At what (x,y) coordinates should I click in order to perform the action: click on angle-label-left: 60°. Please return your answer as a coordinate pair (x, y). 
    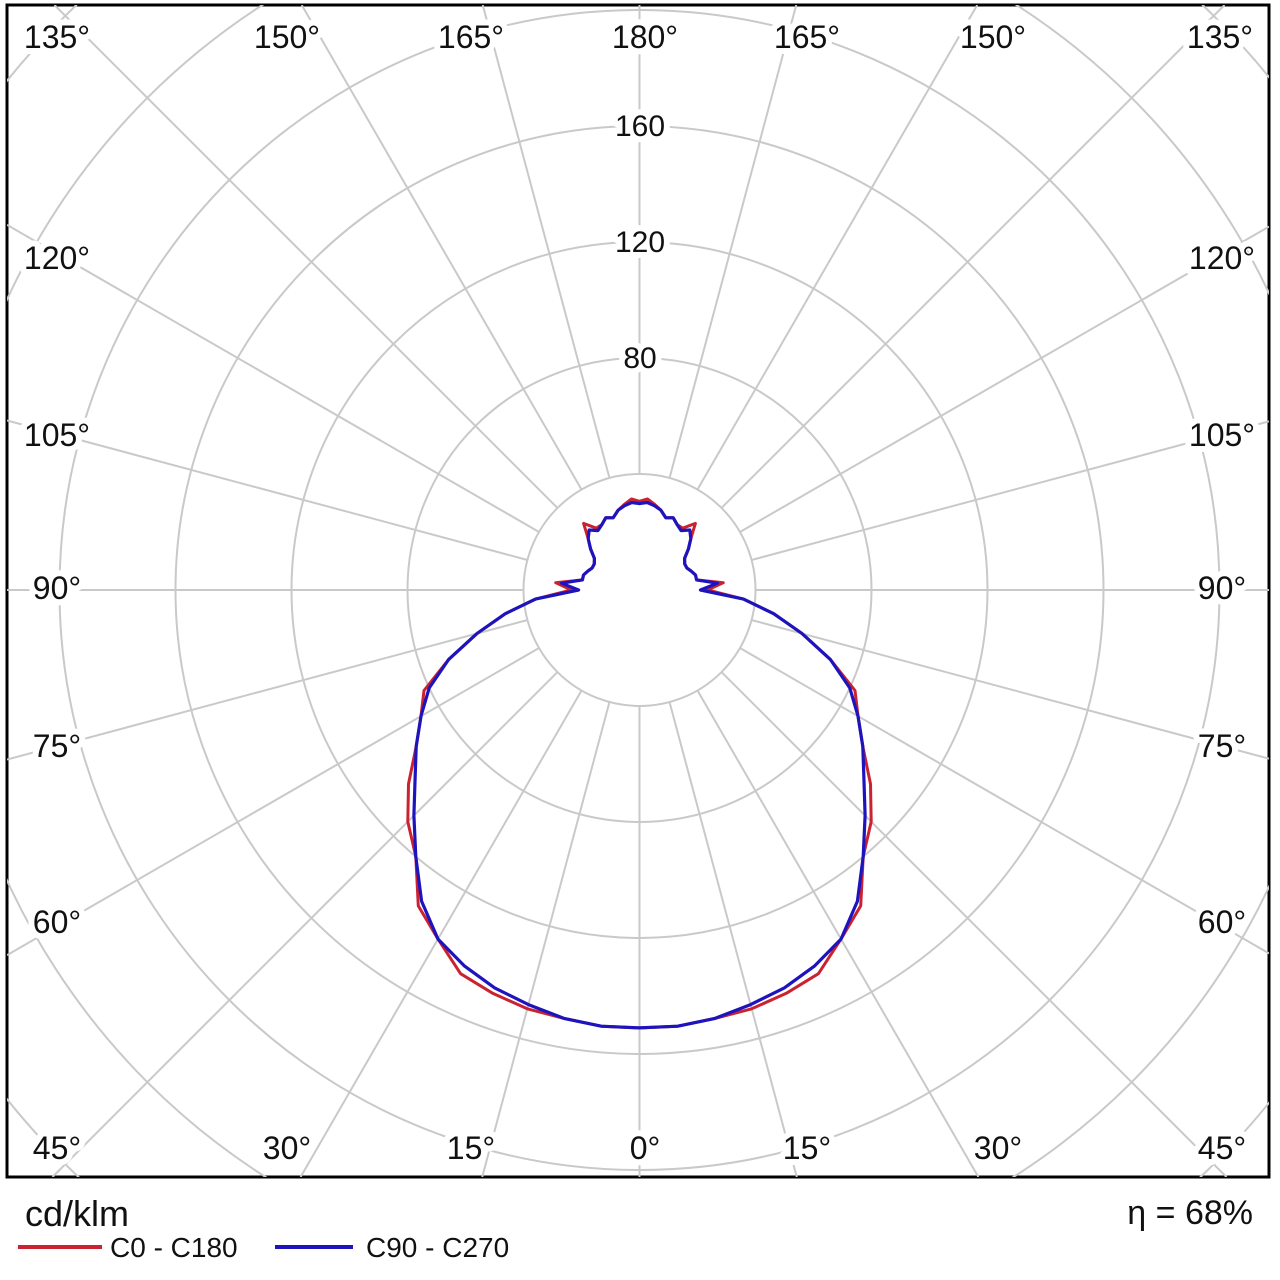
    Looking at the image, I should click on (57, 922).